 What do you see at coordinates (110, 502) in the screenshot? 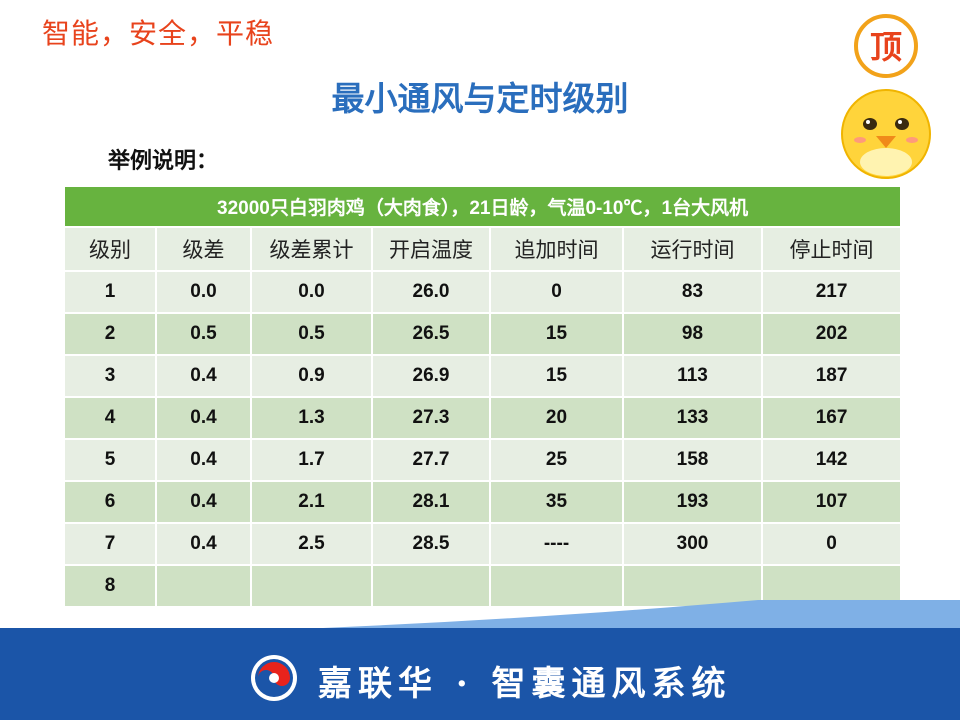
I see `table-cell: 6` at bounding box center [110, 502].